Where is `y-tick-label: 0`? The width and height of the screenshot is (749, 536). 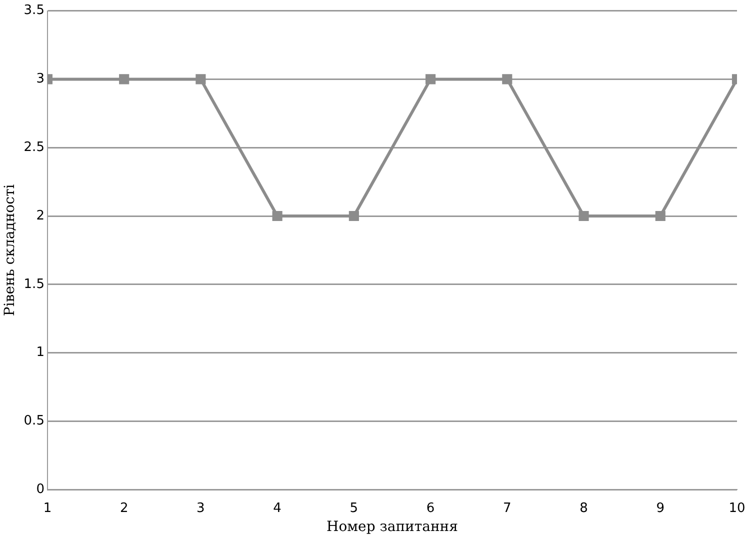
y-tick-label: 0 is located at coordinates (40, 489).